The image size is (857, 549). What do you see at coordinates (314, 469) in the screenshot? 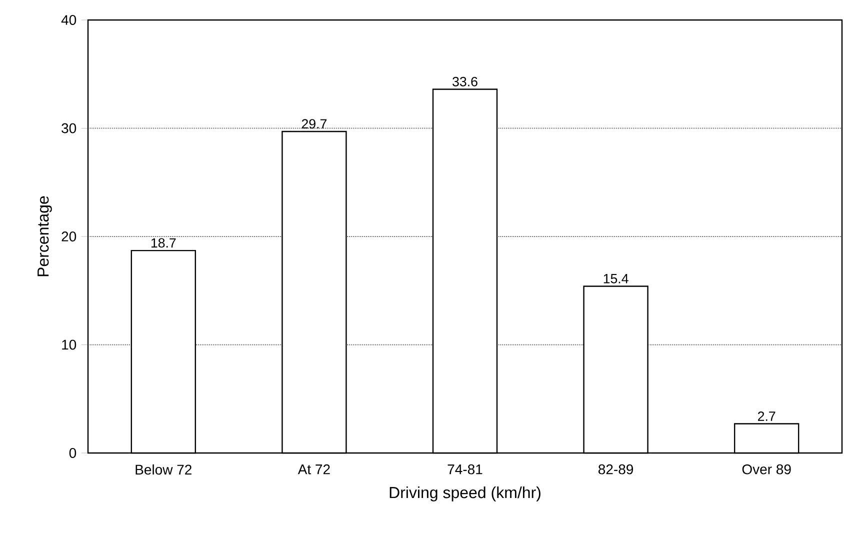
I see `x-tick-label: At 72` at bounding box center [314, 469].